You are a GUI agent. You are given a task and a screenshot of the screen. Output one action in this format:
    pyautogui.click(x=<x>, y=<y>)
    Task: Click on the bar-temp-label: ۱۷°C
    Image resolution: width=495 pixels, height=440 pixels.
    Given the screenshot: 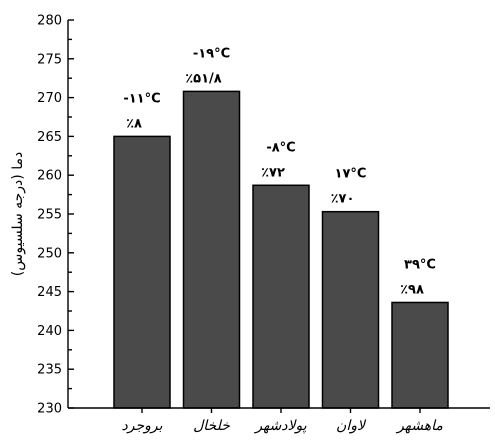 What is the action you would take?
    pyautogui.click(x=351, y=174)
    